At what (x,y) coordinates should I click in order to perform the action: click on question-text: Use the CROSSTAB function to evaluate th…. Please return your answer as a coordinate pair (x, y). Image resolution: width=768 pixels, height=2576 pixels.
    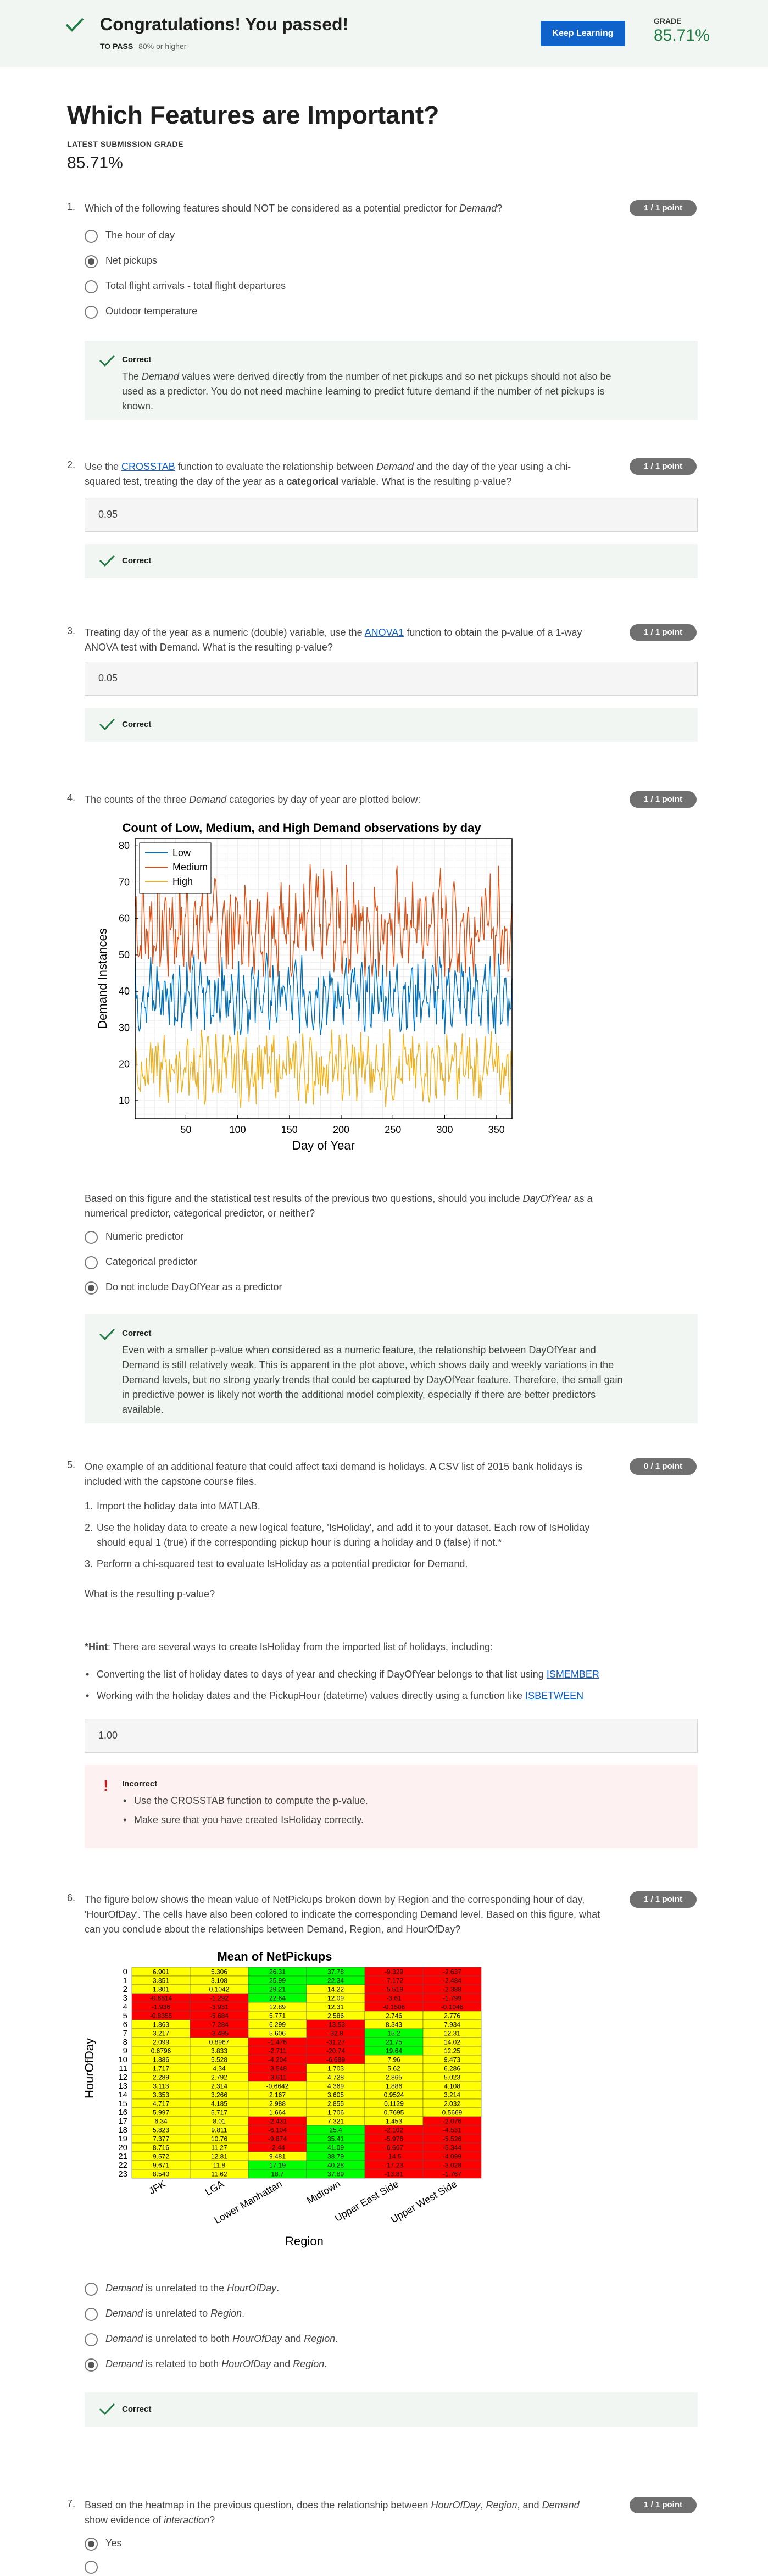
    Looking at the image, I should click on (328, 474).